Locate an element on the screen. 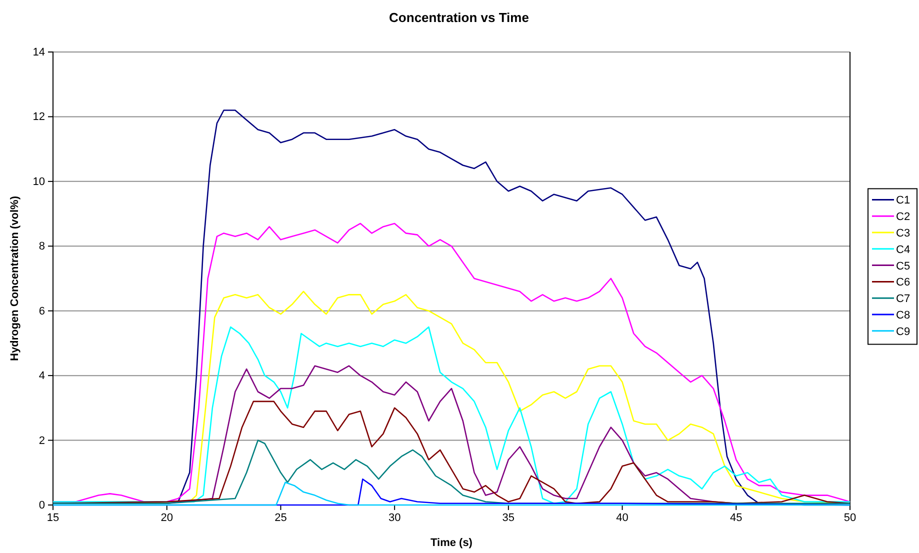 The image size is (919, 553). chart-title: Concentration vs Time is located at coordinates (459, 17).